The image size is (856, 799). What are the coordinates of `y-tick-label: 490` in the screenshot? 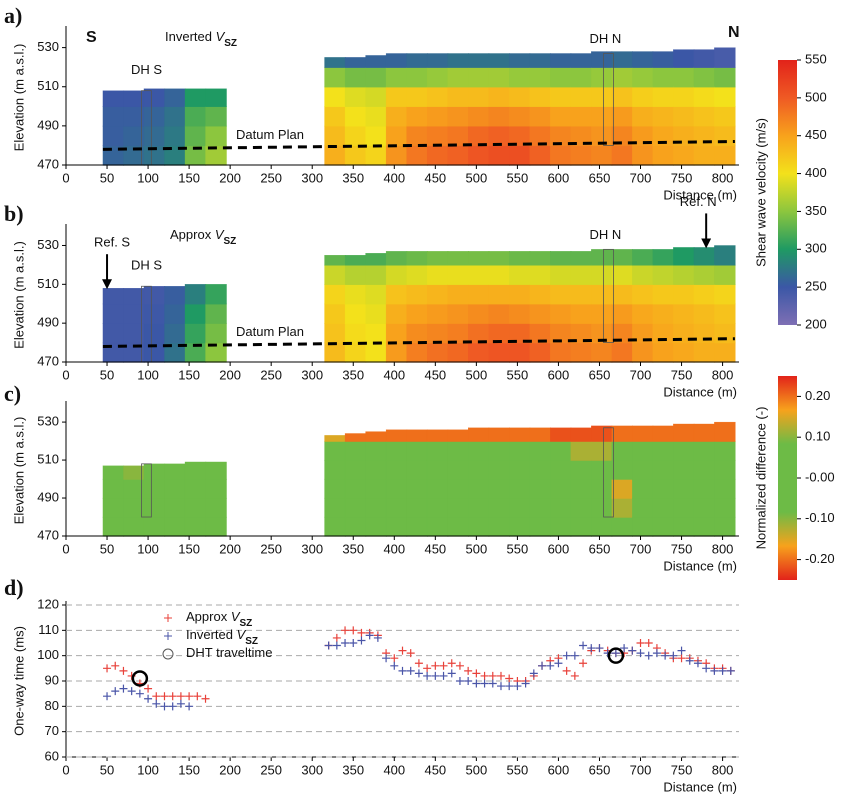 It's located at (48, 124).